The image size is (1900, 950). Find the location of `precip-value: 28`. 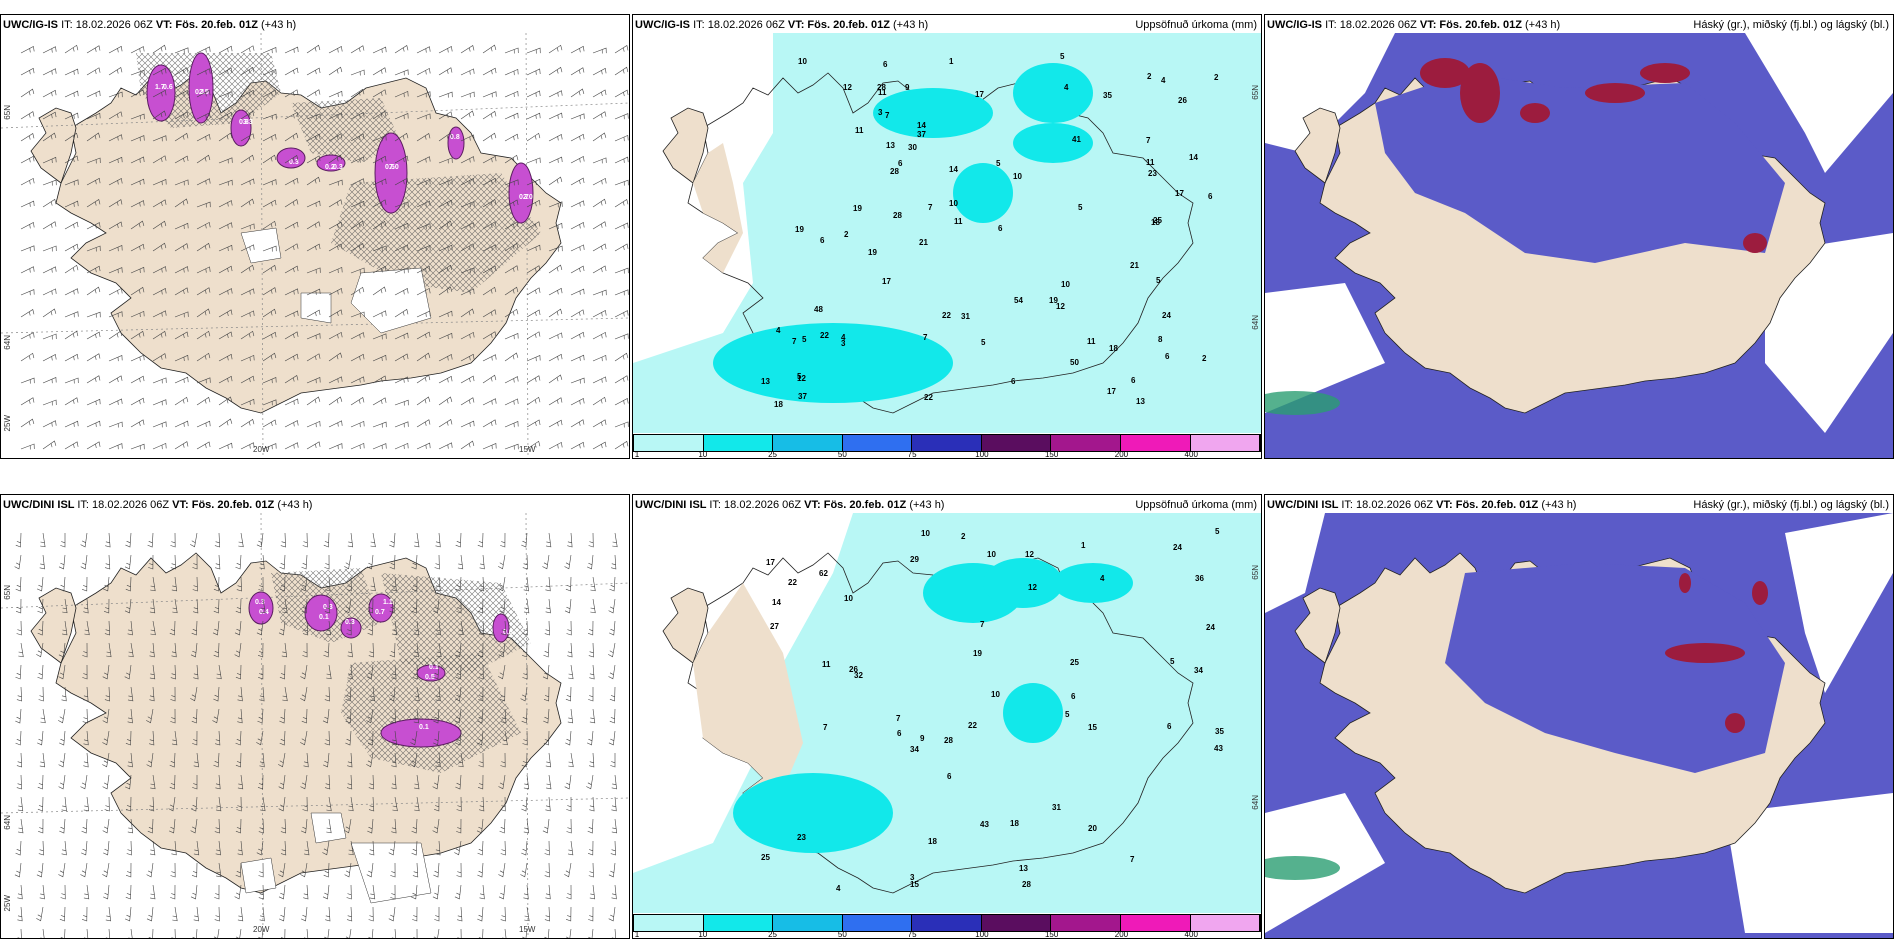

precip-value: 28 is located at coordinates (897, 215).